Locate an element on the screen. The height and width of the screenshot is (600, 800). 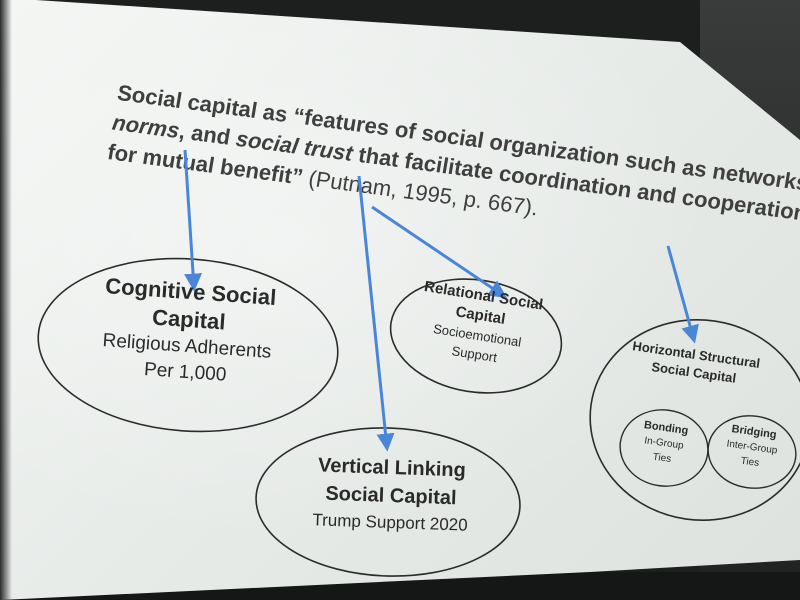
relational-ellipse is located at coordinates (476, 336).